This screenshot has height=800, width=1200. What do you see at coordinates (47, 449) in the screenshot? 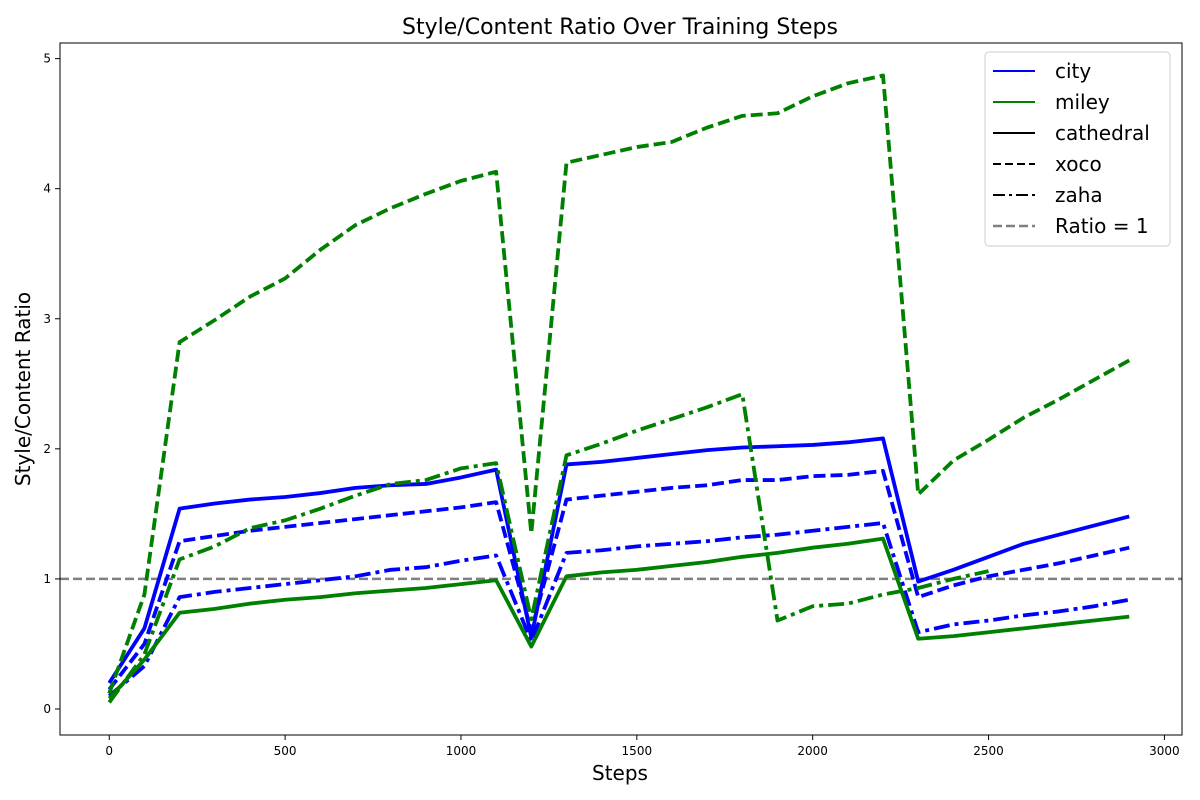
I see `y-tick-label: 2` at bounding box center [47, 449].